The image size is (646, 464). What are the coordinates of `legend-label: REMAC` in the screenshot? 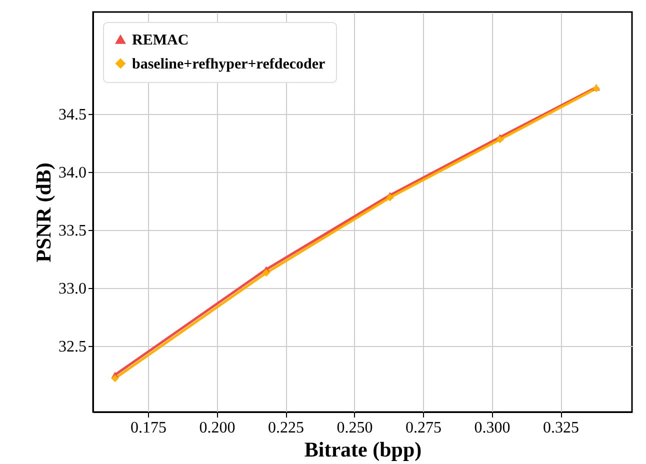 It's located at (160, 40).